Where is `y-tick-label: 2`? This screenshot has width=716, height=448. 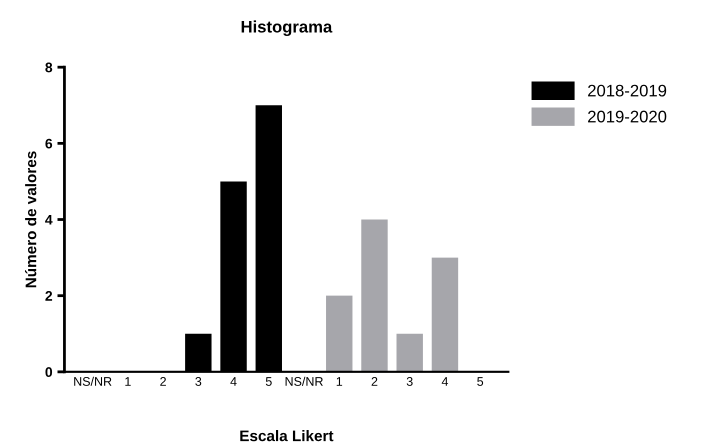
y-tick-label: 2 is located at coordinates (48, 296).